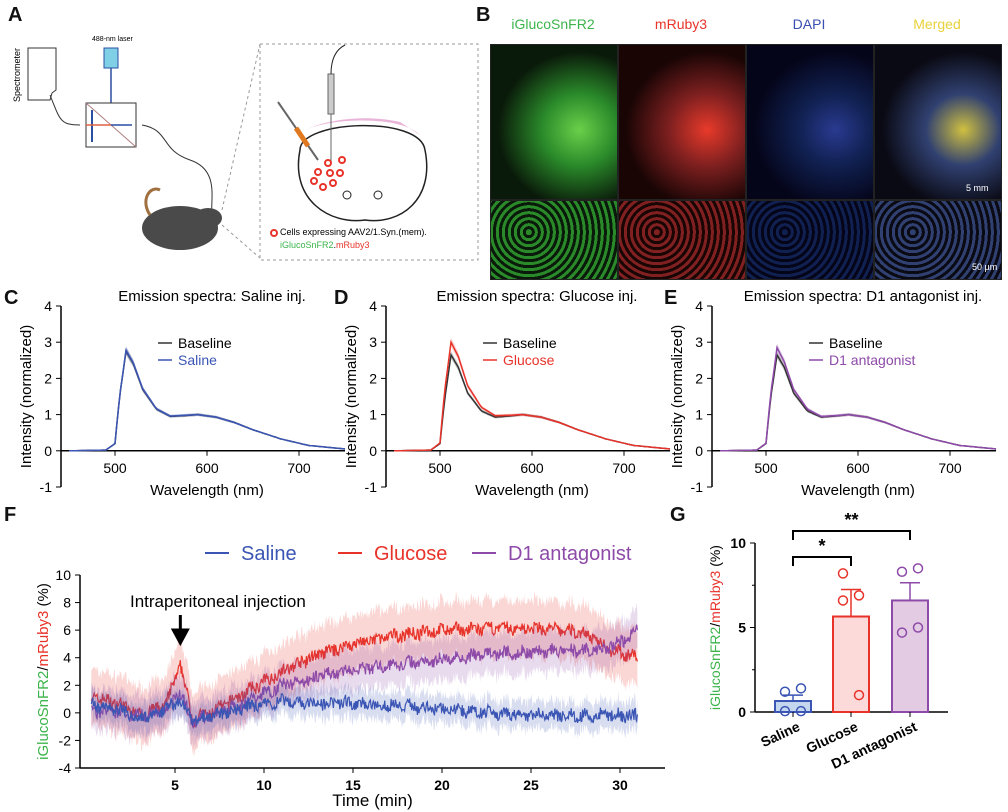 The image size is (1008, 812). Describe the element at coordinates (671, 298) in the screenshot. I see `panel-label-e: E` at that location.